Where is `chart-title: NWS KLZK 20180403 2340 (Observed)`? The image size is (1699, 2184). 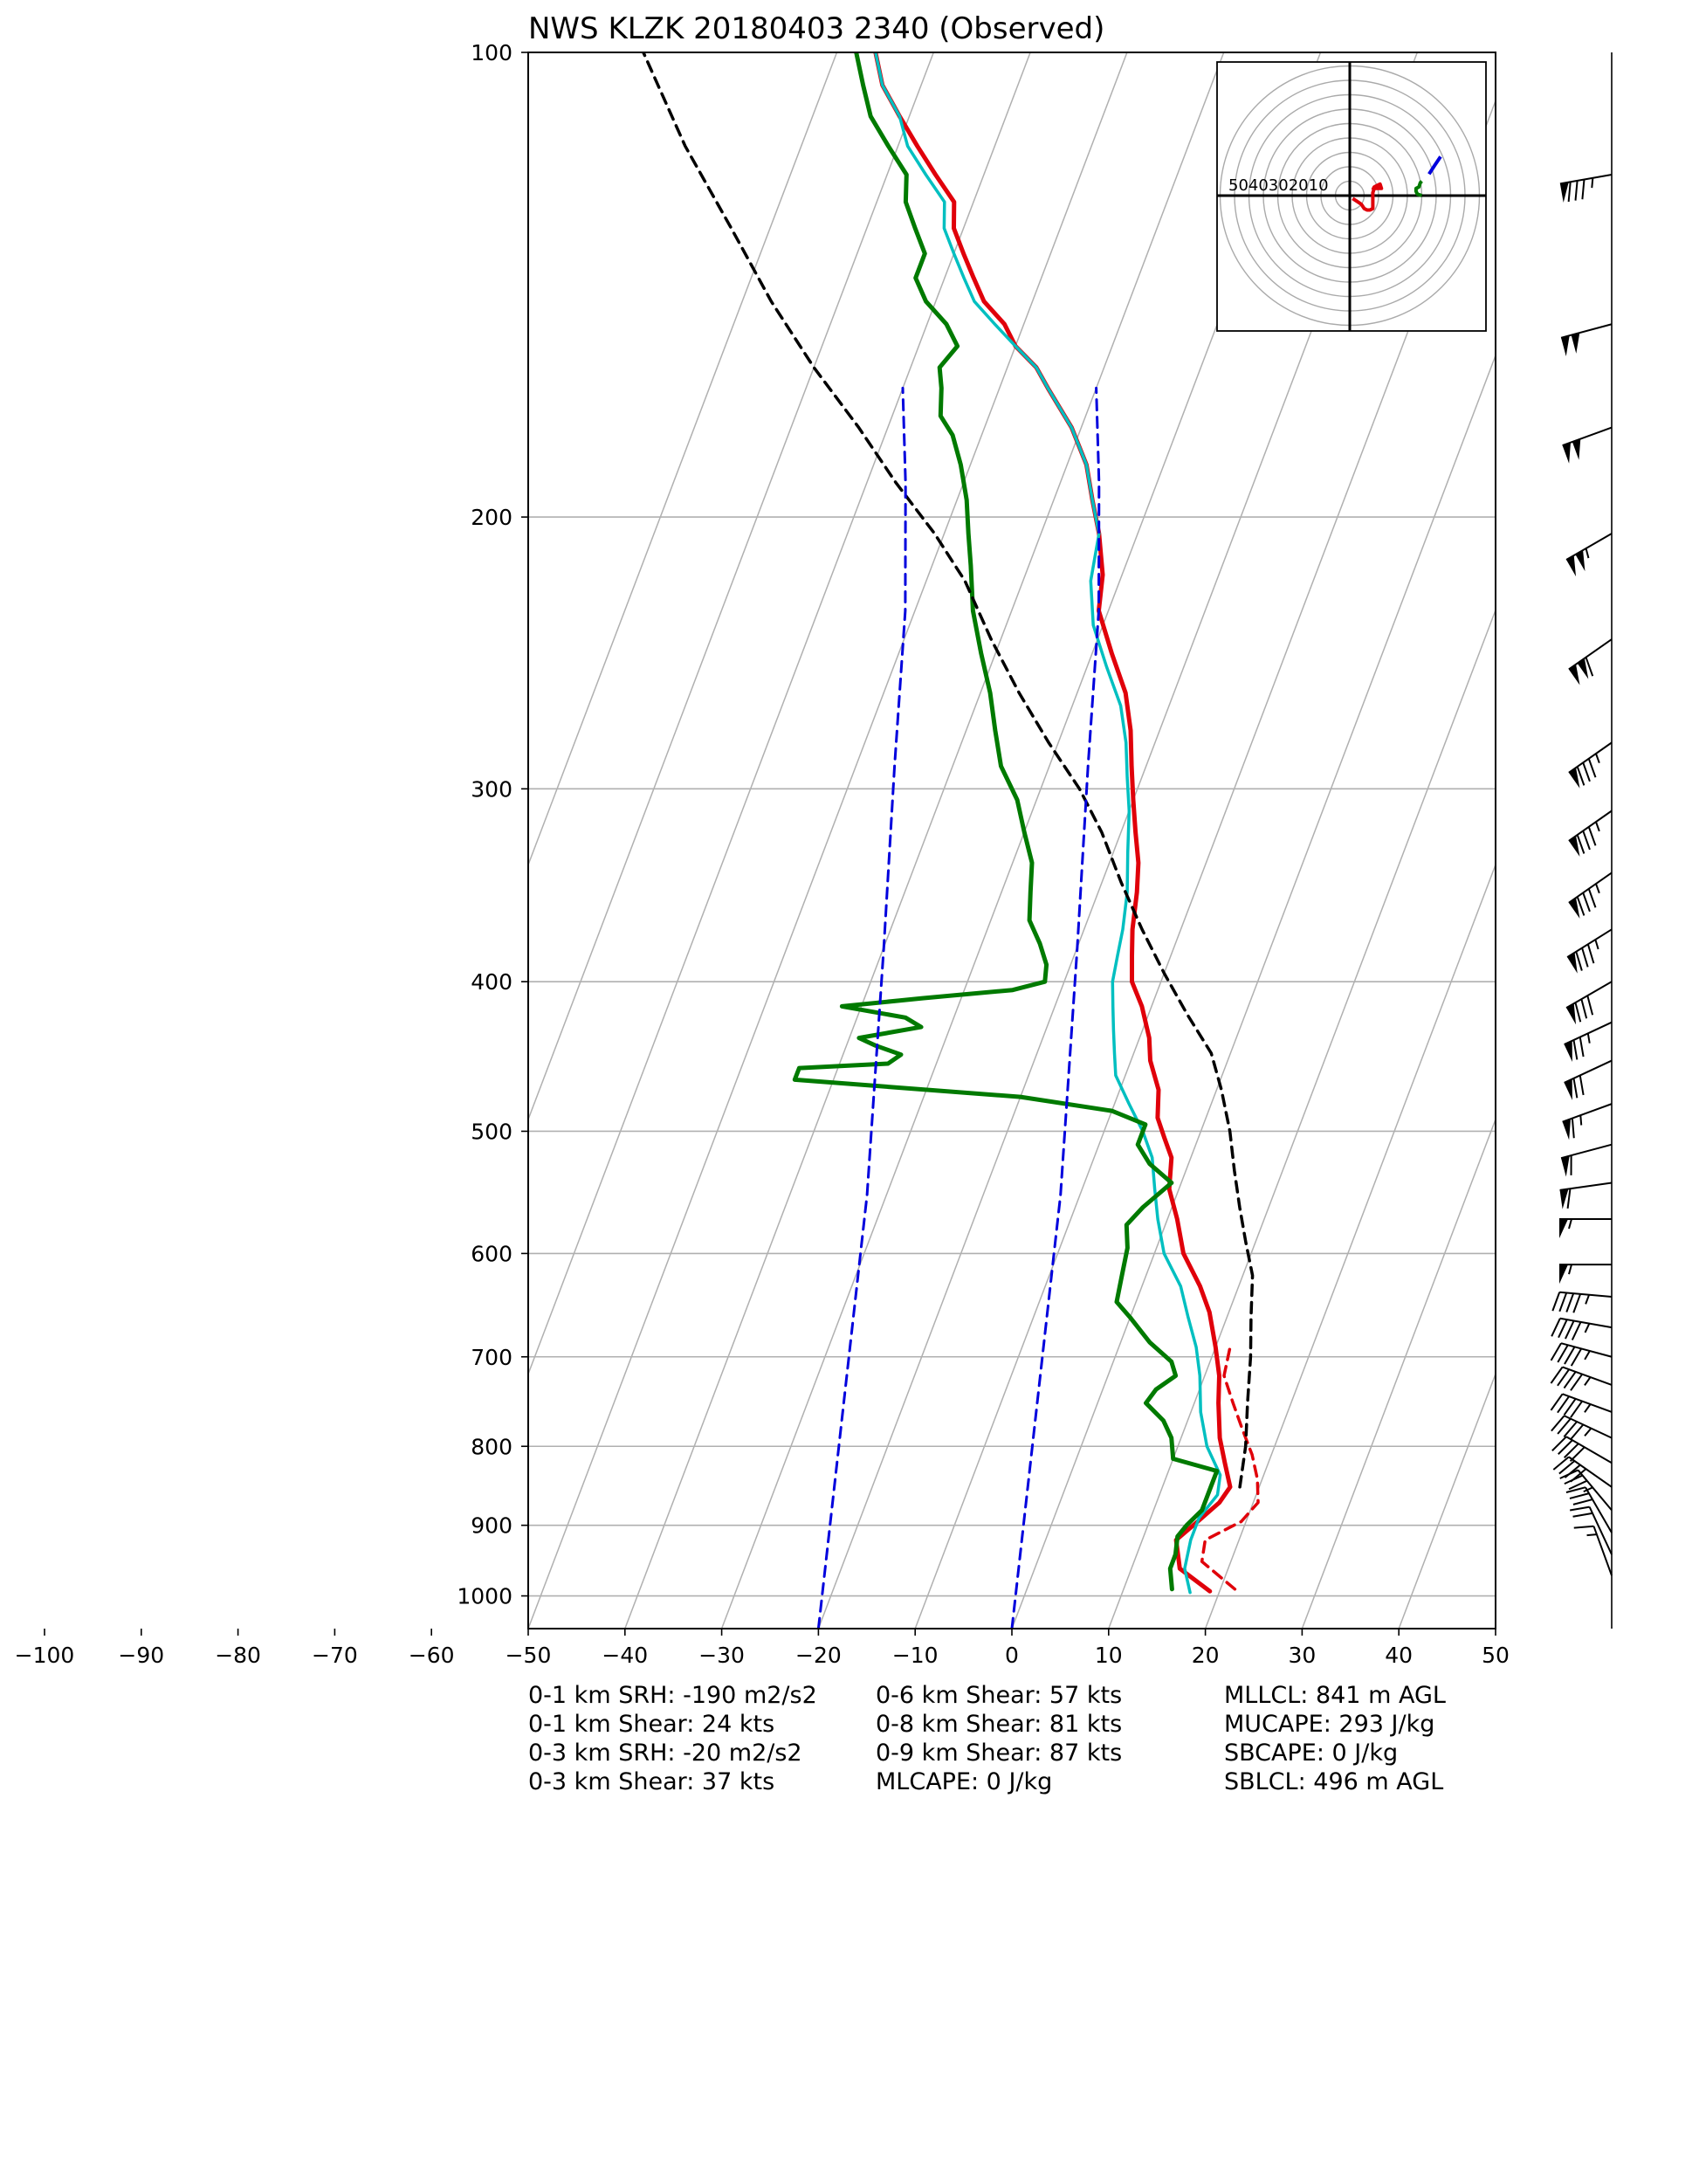
chart-title: NWS KLZK 20180403 2340 (Observed) is located at coordinates (816, 28).